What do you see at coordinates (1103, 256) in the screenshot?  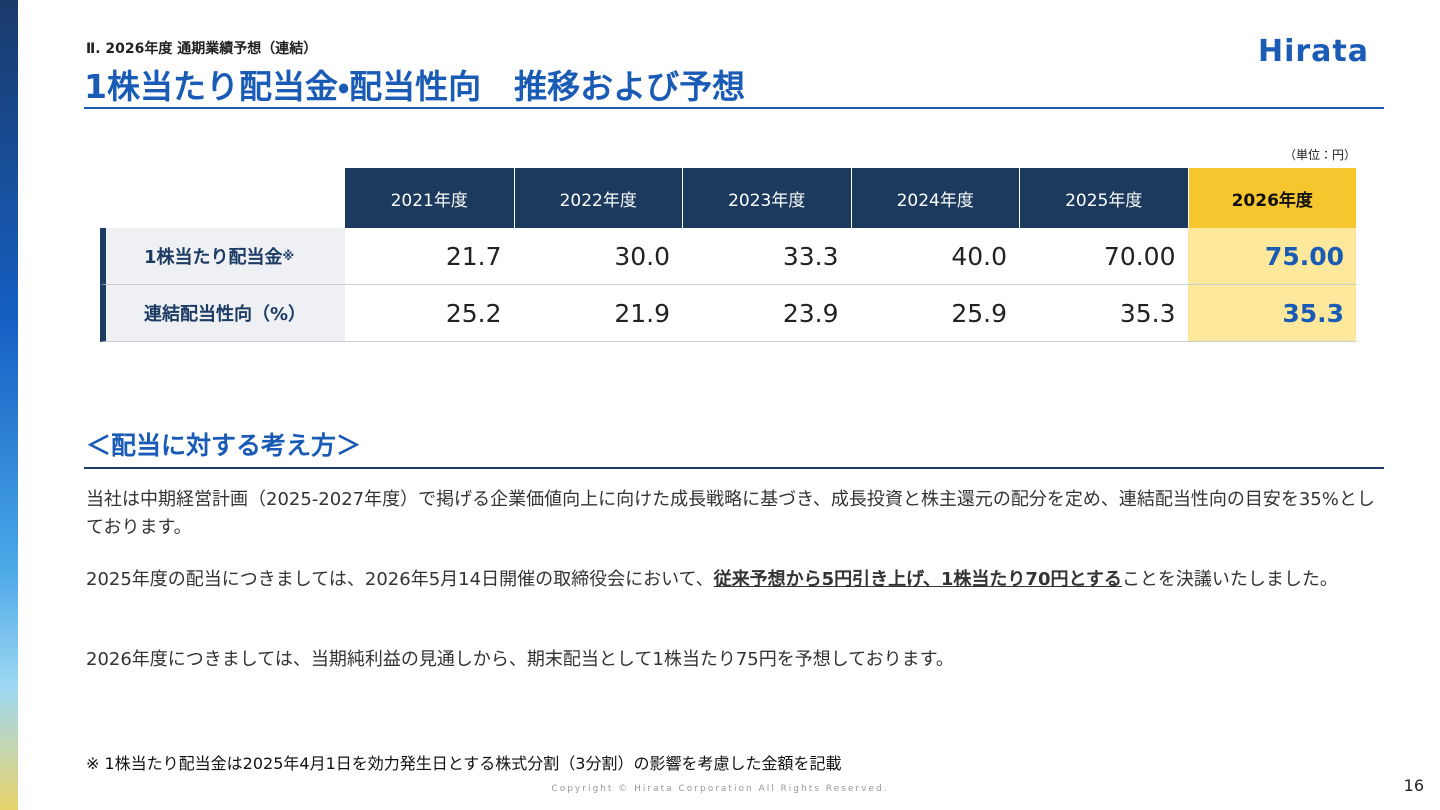 I see `table-value: 70.00` at bounding box center [1103, 256].